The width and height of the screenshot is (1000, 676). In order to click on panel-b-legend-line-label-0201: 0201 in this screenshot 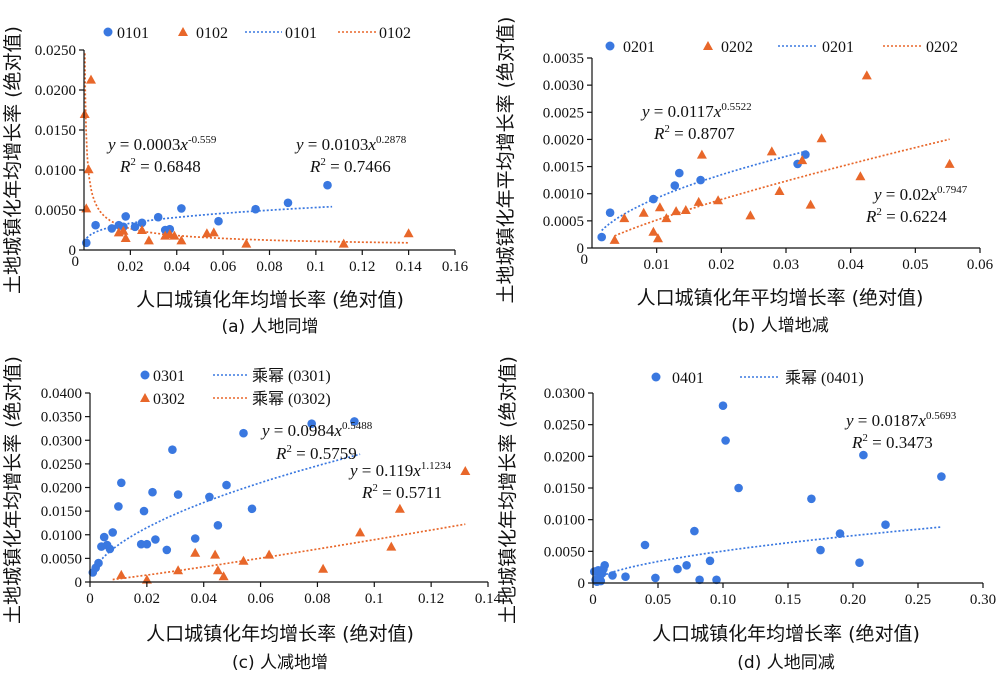, I will do `click(838, 47)`.